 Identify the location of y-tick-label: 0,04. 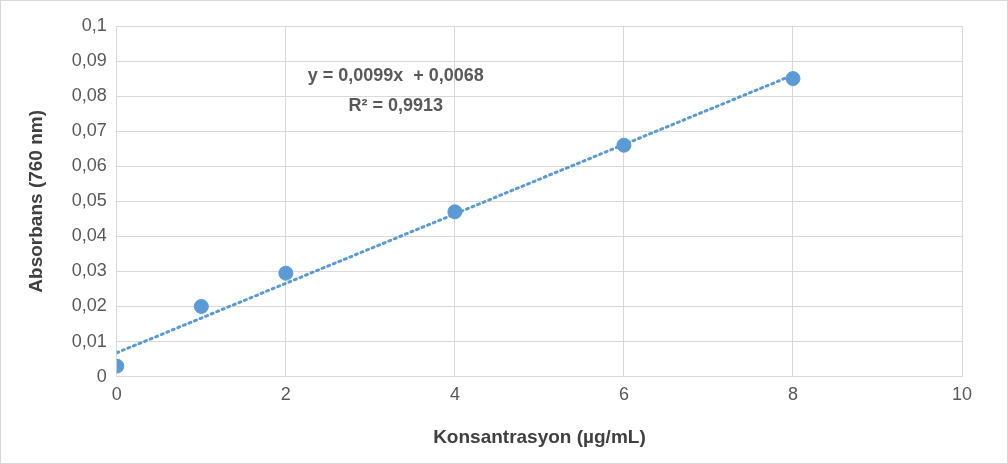
(89, 235).